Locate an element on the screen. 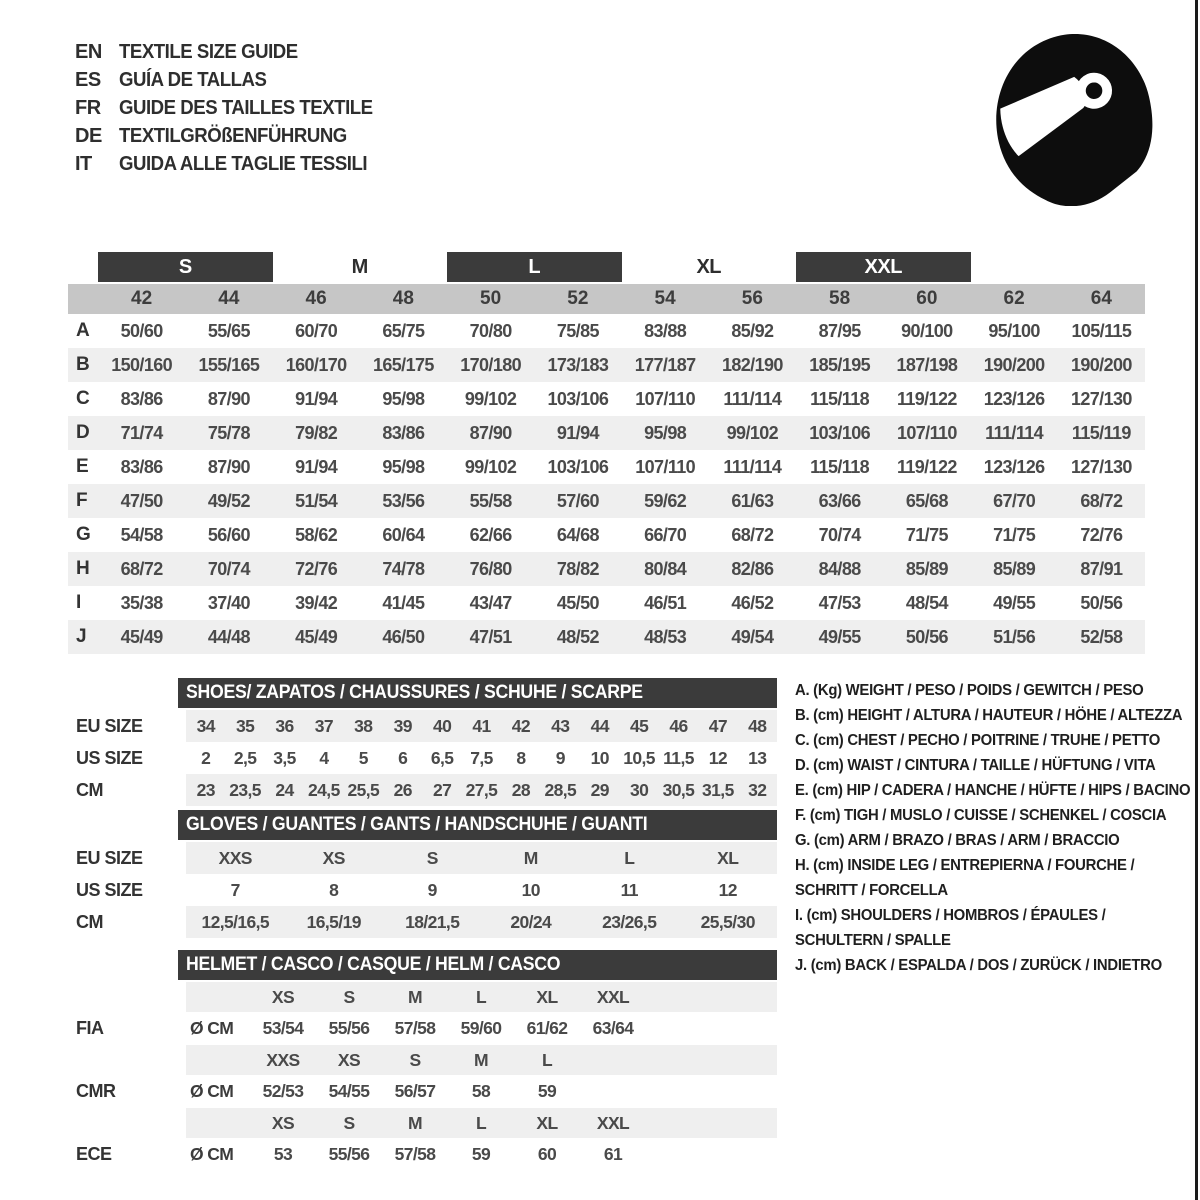  size-cell: 123/126 is located at coordinates (1014, 466).